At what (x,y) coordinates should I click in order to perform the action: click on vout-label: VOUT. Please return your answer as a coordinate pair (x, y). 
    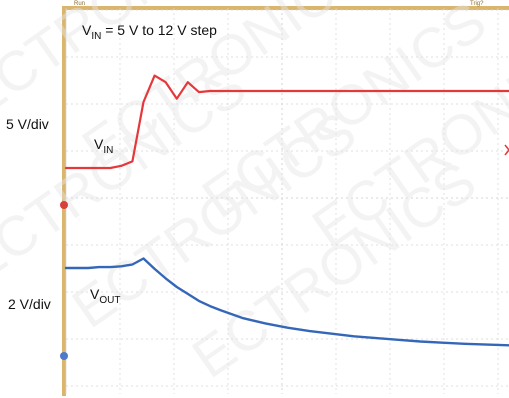
    Looking at the image, I should click on (105, 296).